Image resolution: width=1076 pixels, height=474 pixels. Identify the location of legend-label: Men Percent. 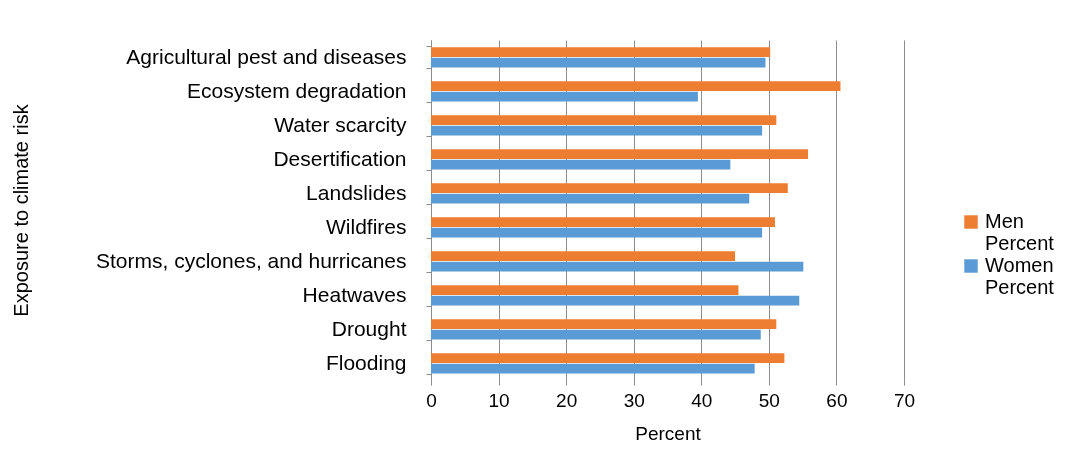
(1020, 232).